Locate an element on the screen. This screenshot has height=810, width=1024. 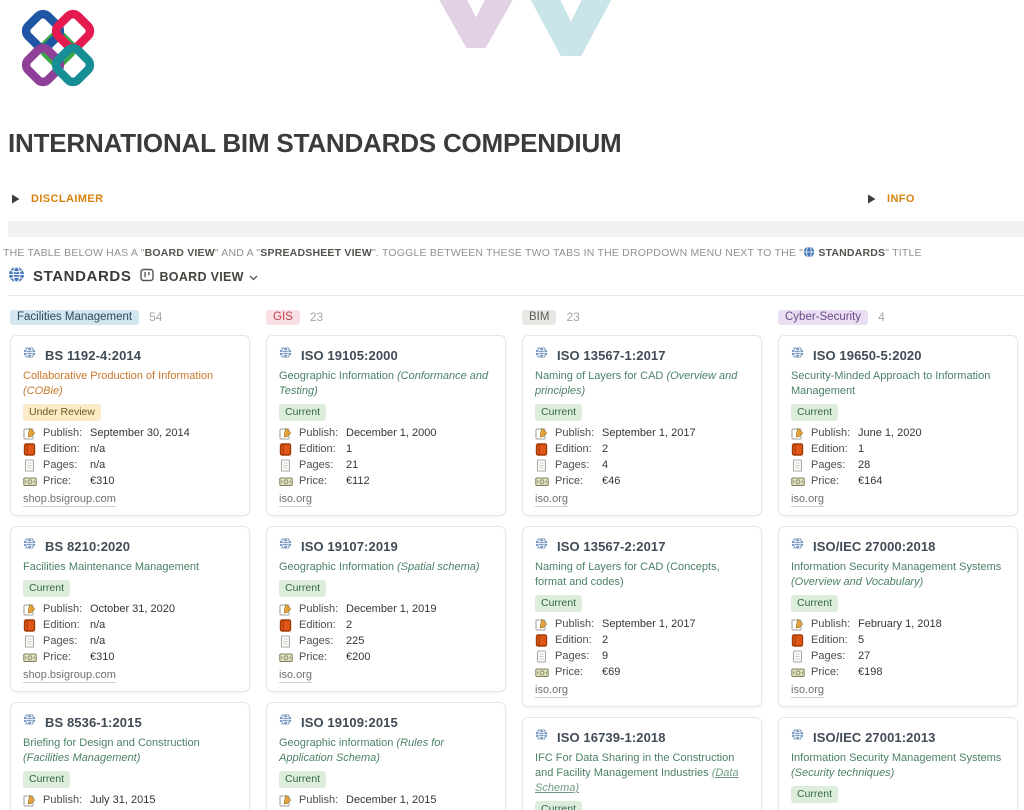
field-value: €112 is located at coordinates (358, 481).